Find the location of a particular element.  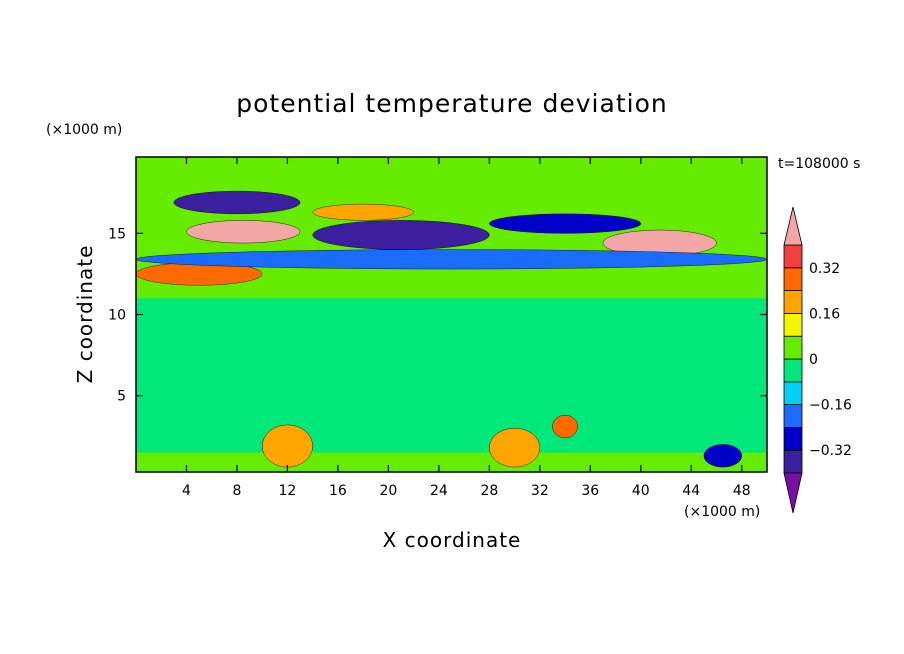

colorbar-label: 0 is located at coordinates (813, 360).